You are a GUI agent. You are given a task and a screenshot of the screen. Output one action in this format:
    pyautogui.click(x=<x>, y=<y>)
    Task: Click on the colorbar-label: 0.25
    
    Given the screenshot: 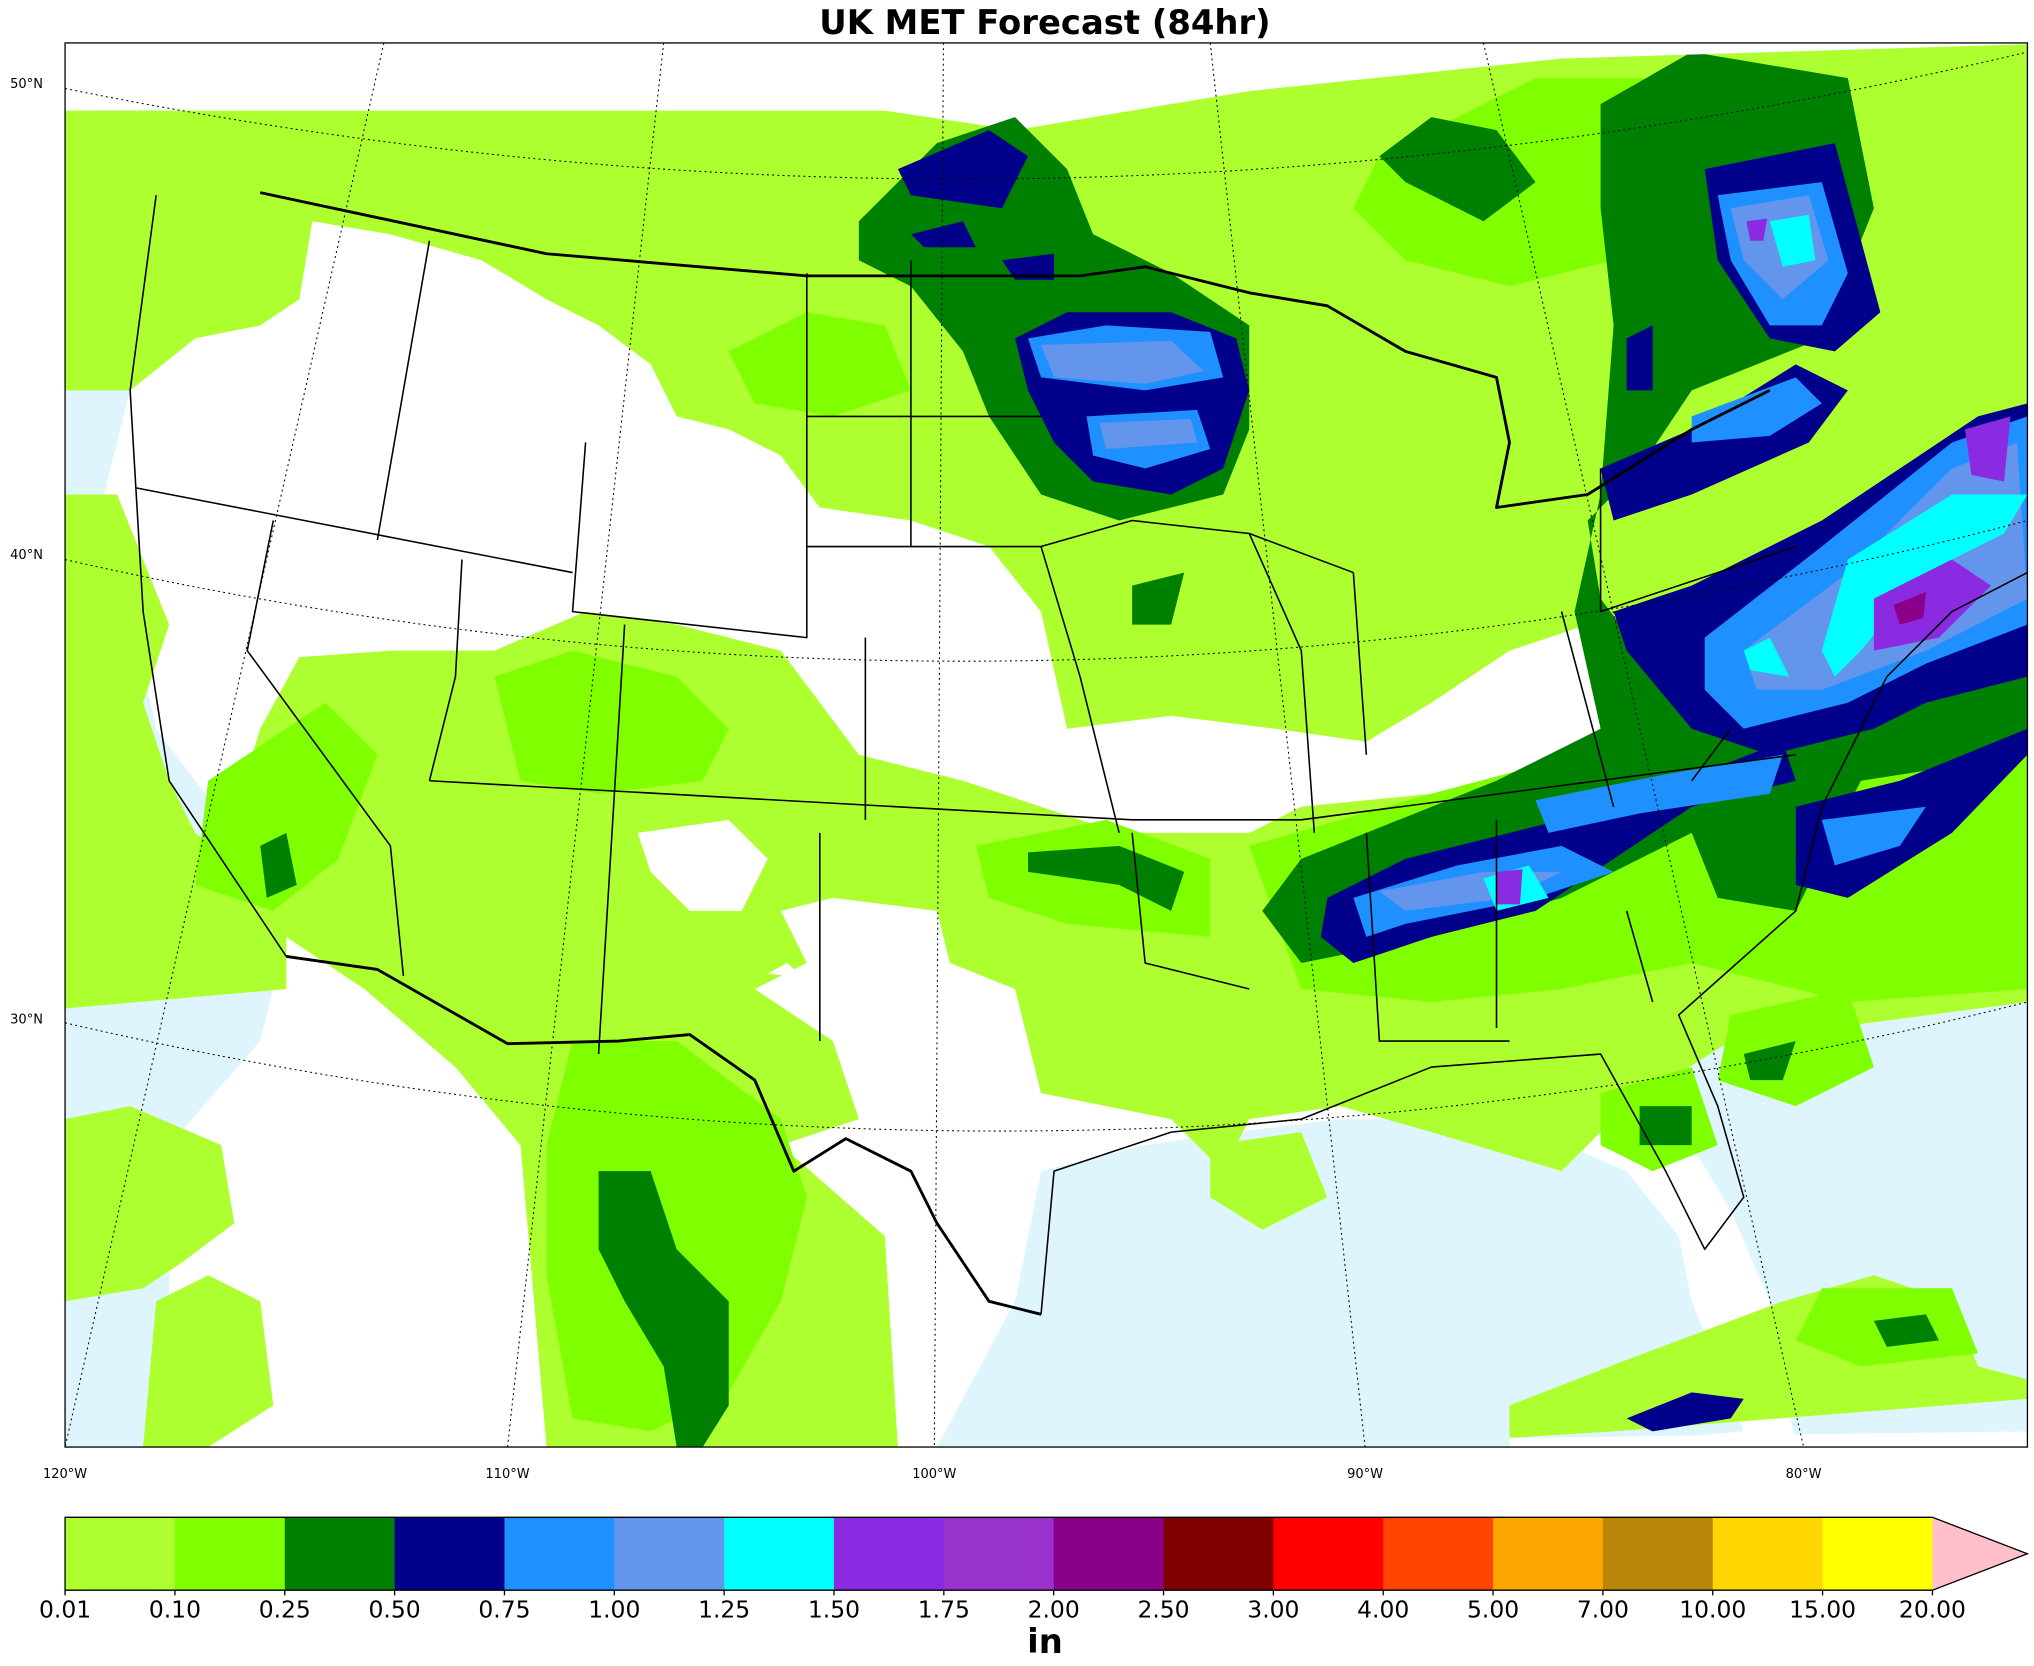 What is the action you would take?
    pyautogui.click(x=285, y=1610)
    